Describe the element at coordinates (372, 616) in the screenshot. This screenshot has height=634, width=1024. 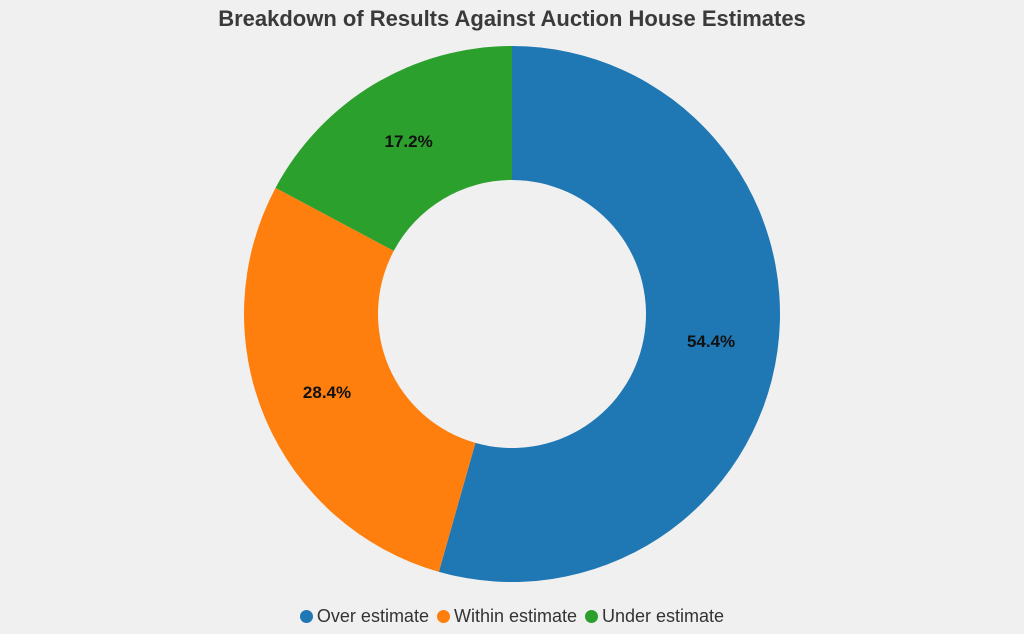
I see `legend-label-over: Over estimate` at that location.